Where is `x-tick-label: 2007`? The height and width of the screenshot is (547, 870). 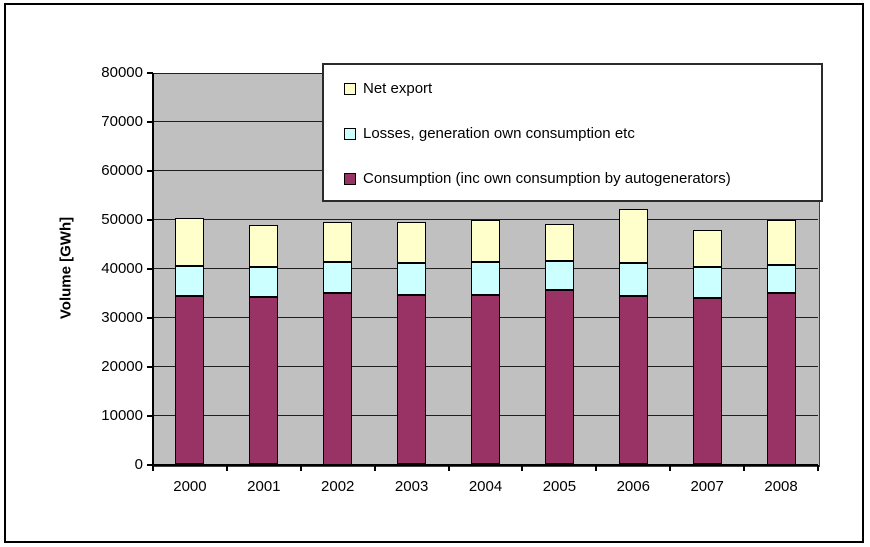 x-tick-label: 2007 is located at coordinates (707, 486).